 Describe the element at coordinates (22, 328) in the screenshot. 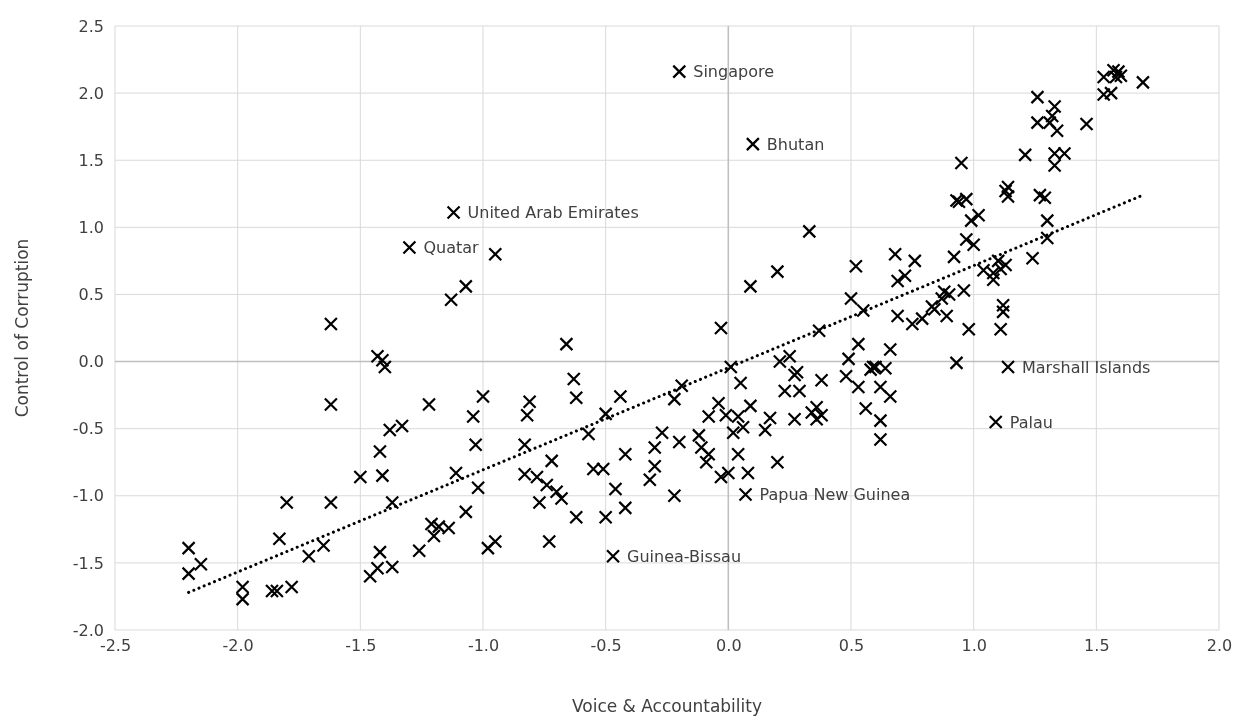

I see `y-axis-title: Control of Corruption` at that location.